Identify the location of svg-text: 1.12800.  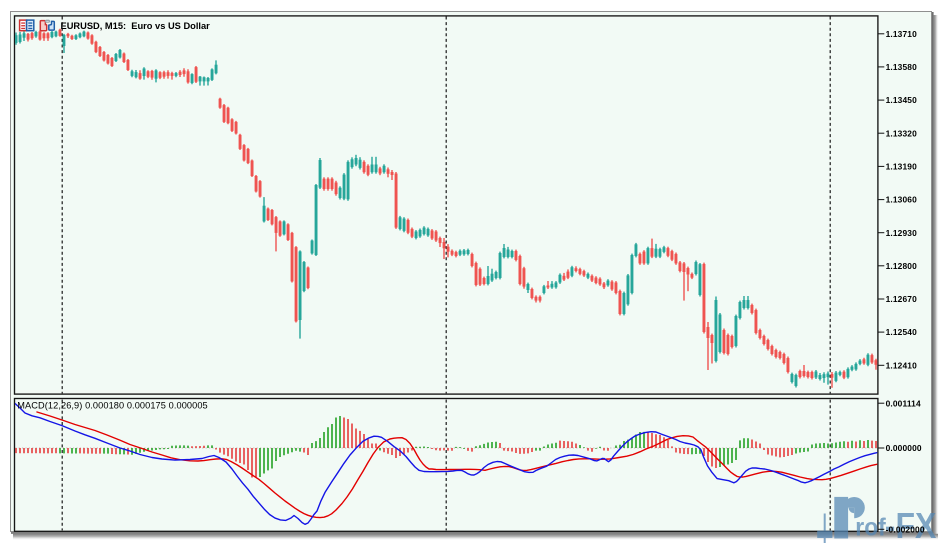
(902, 266).